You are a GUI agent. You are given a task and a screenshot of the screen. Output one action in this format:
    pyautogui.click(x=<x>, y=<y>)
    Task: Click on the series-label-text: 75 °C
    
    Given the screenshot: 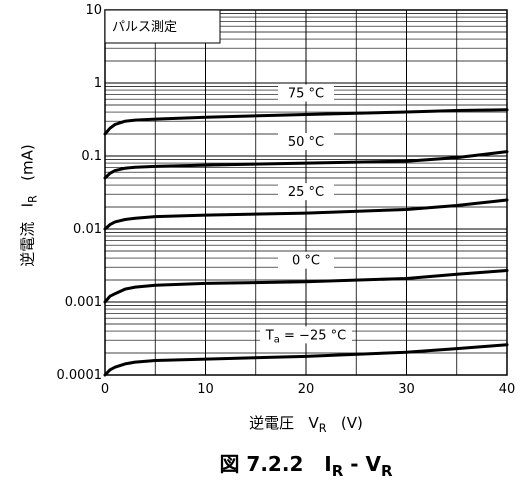 What is the action you would take?
    pyautogui.click(x=306, y=94)
    